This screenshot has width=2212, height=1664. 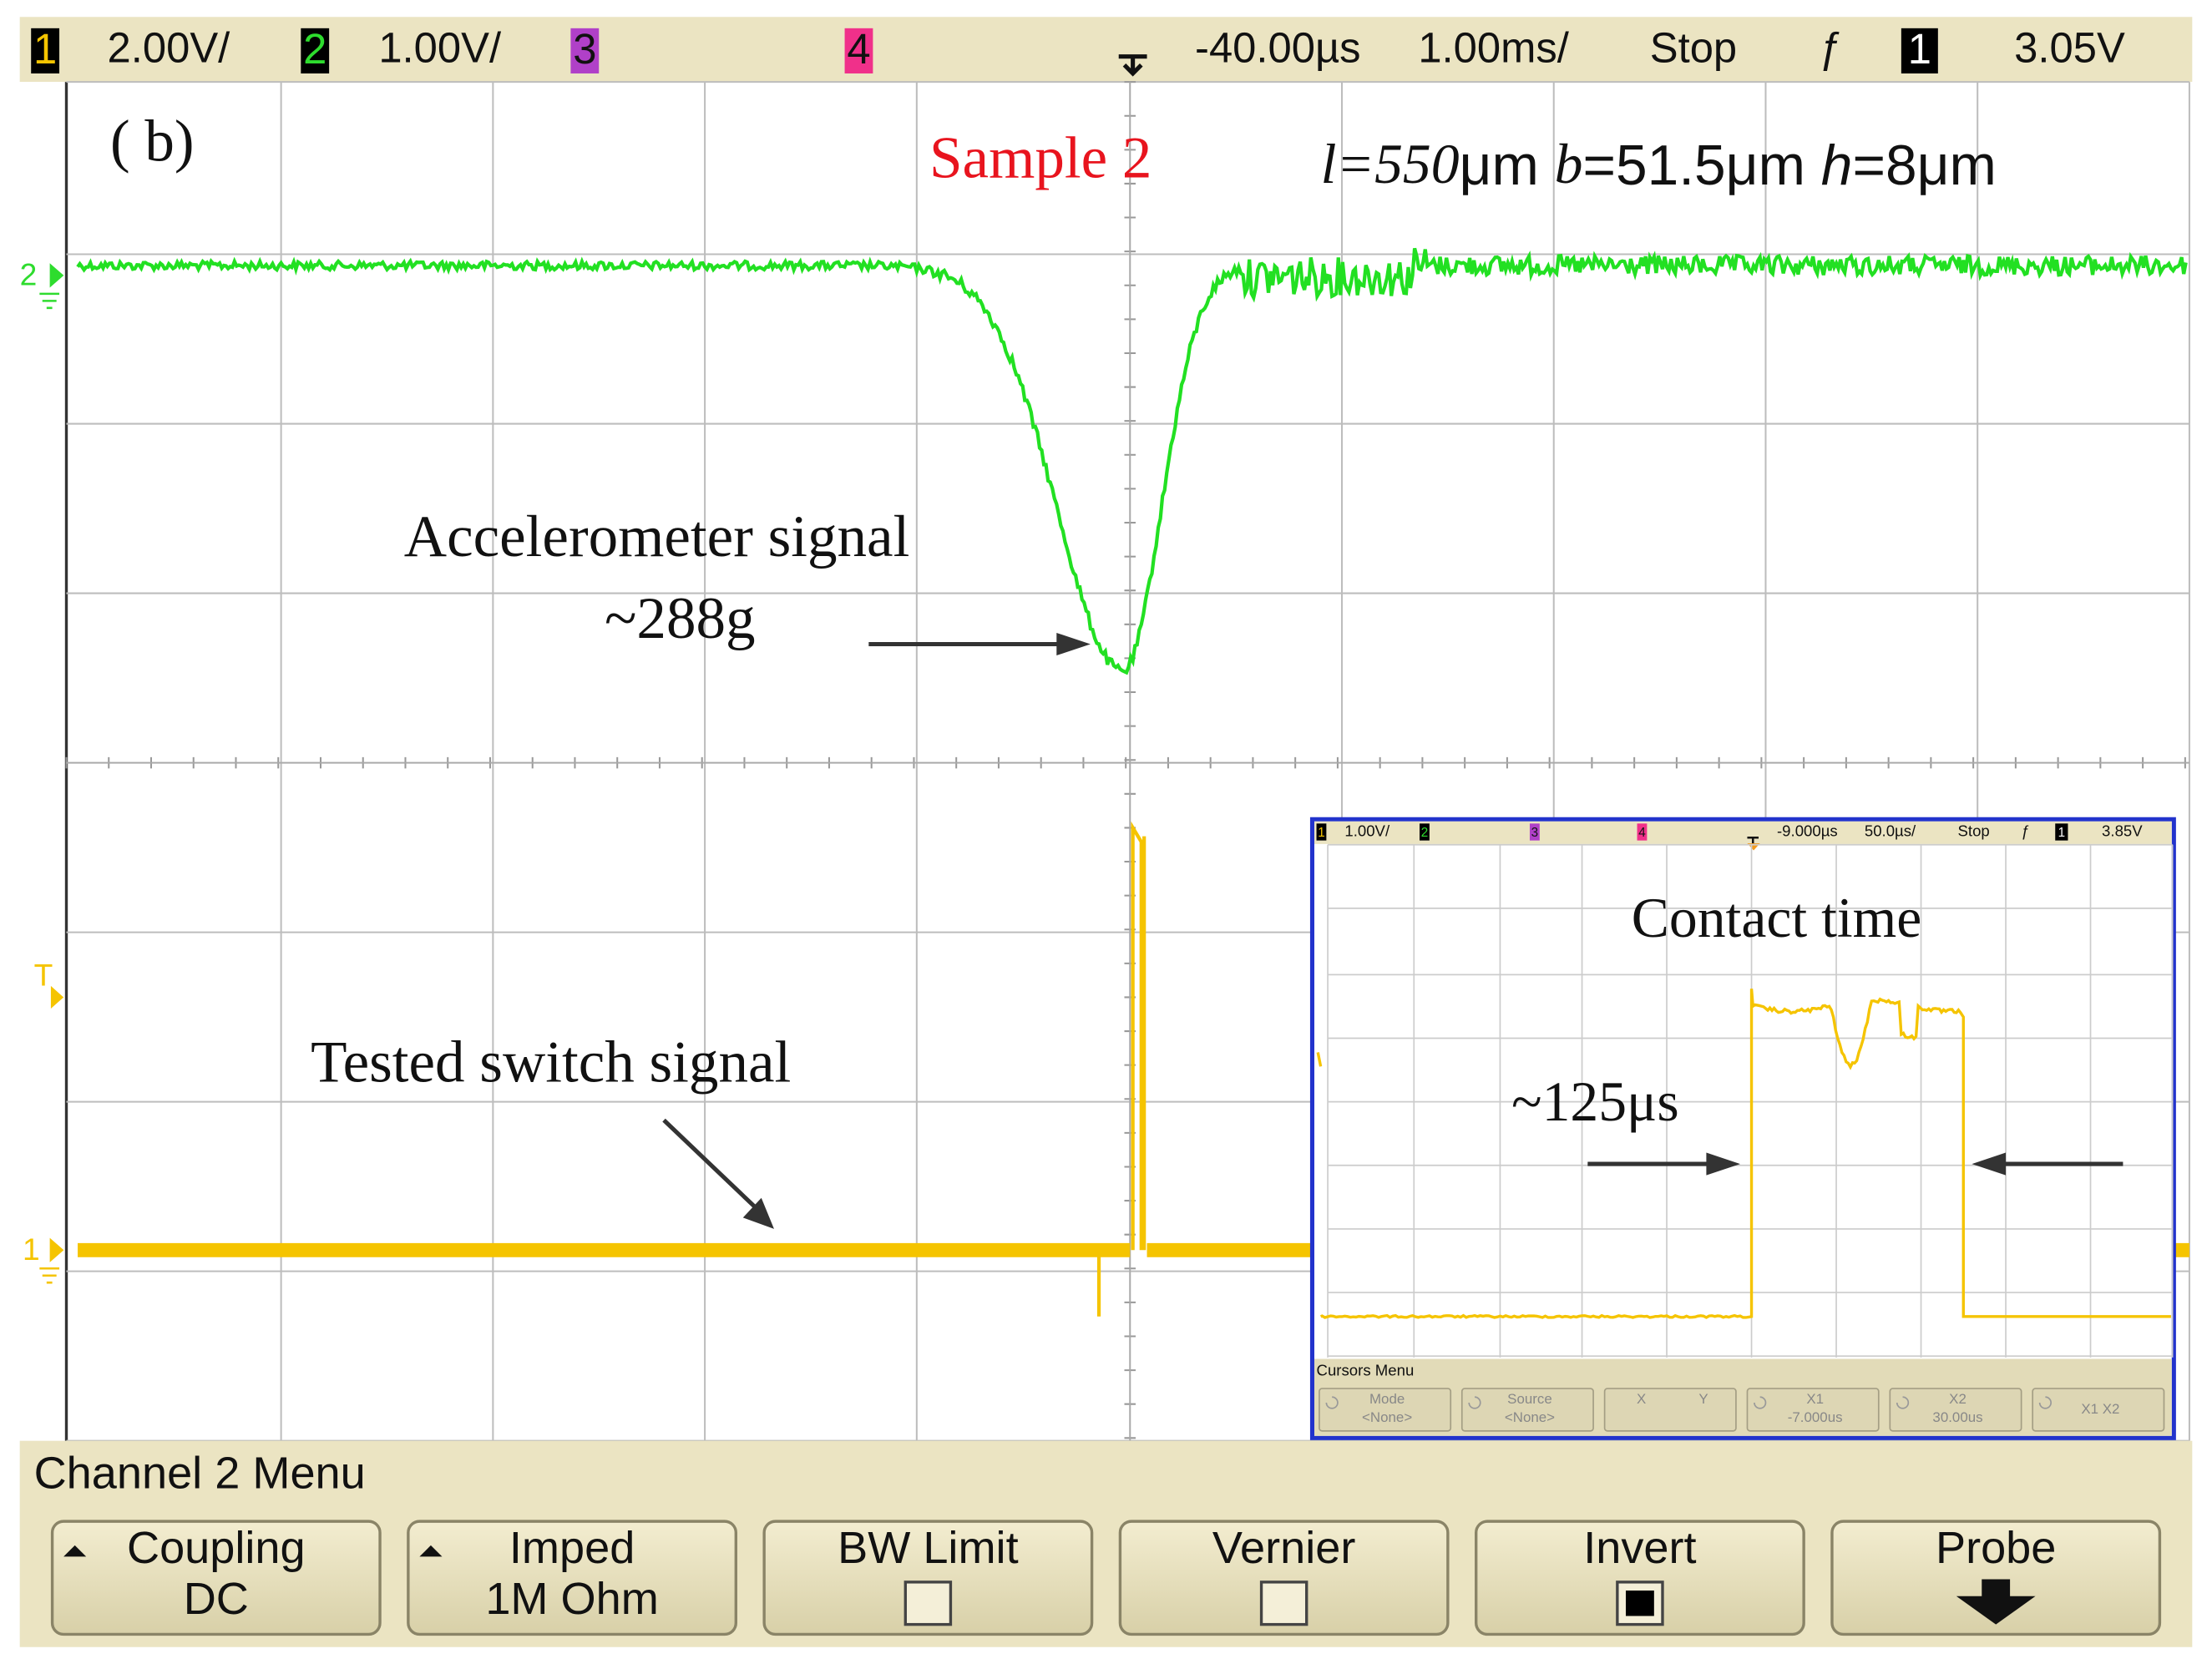 I want to click on accel-label: Accelerometer signal, so click(x=657, y=537).